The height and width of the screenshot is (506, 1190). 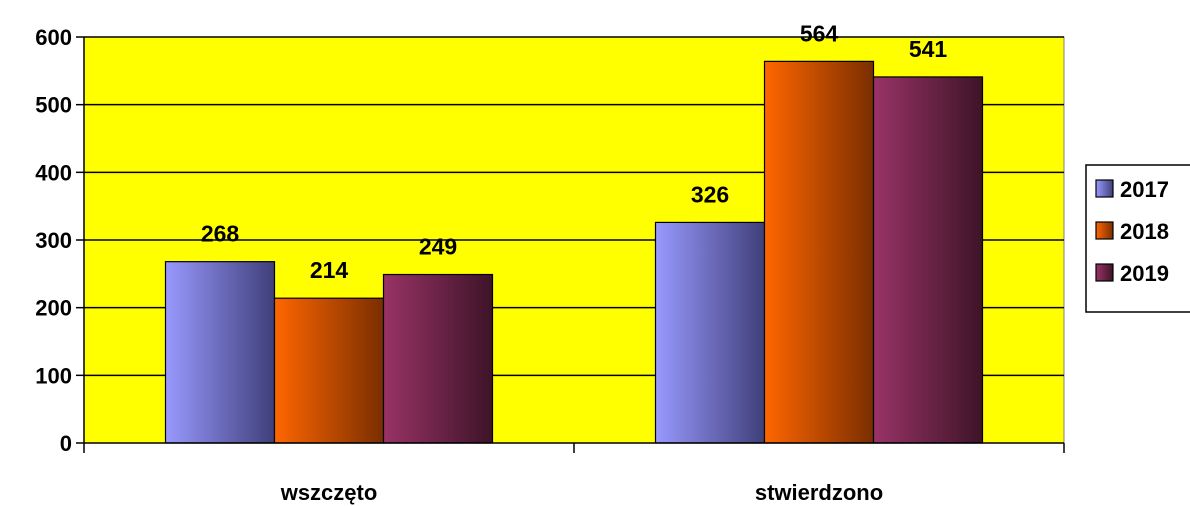 I want to click on x-category-label: stwierdzono, so click(x=819, y=492).